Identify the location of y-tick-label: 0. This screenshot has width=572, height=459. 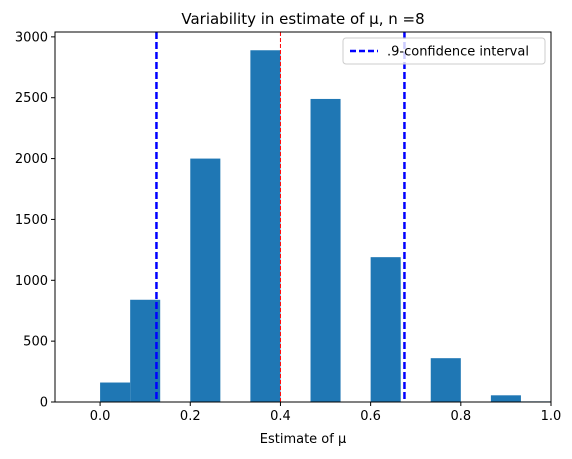
(44, 403).